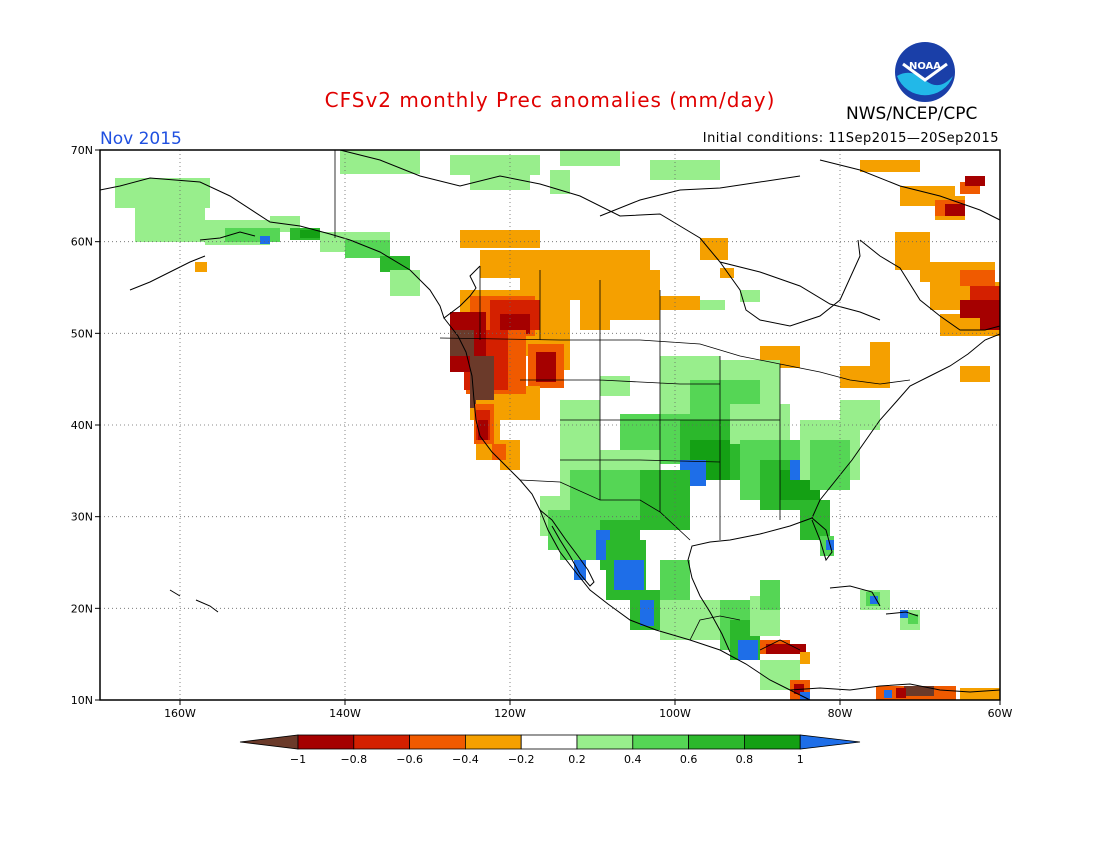 The image size is (1100, 850). What do you see at coordinates (180, 713) in the screenshot?
I see `lon-label: 160W` at bounding box center [180, 713].